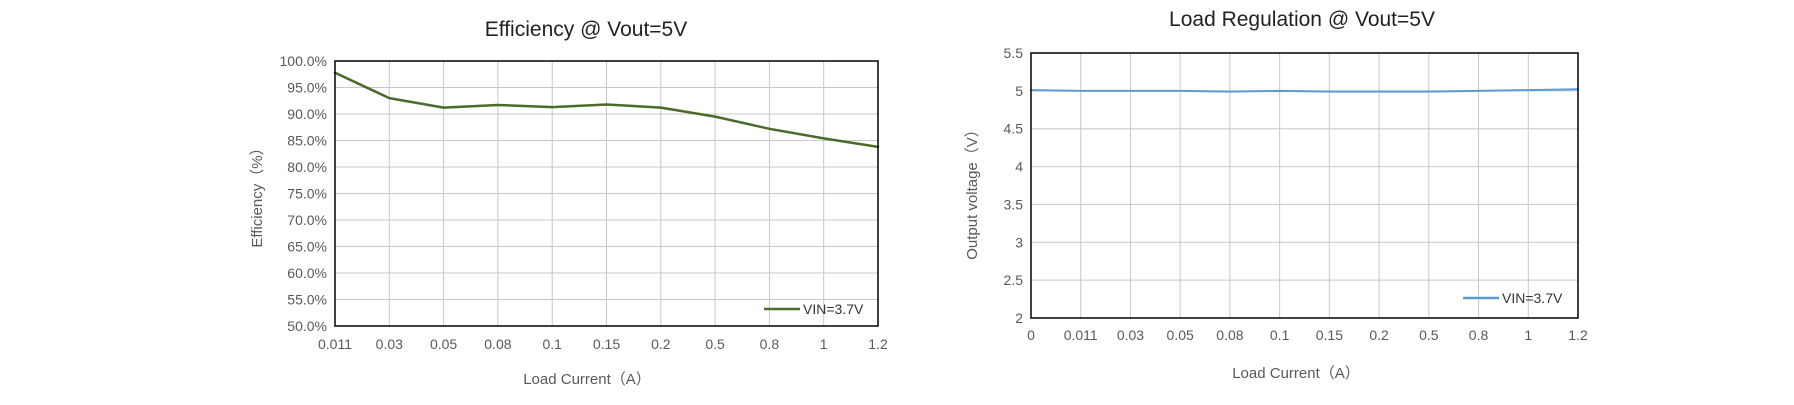 This screenshot has width=1794, height=405. I want to click on efficiency-x-tick-label: 0.1, so click(552, 344).